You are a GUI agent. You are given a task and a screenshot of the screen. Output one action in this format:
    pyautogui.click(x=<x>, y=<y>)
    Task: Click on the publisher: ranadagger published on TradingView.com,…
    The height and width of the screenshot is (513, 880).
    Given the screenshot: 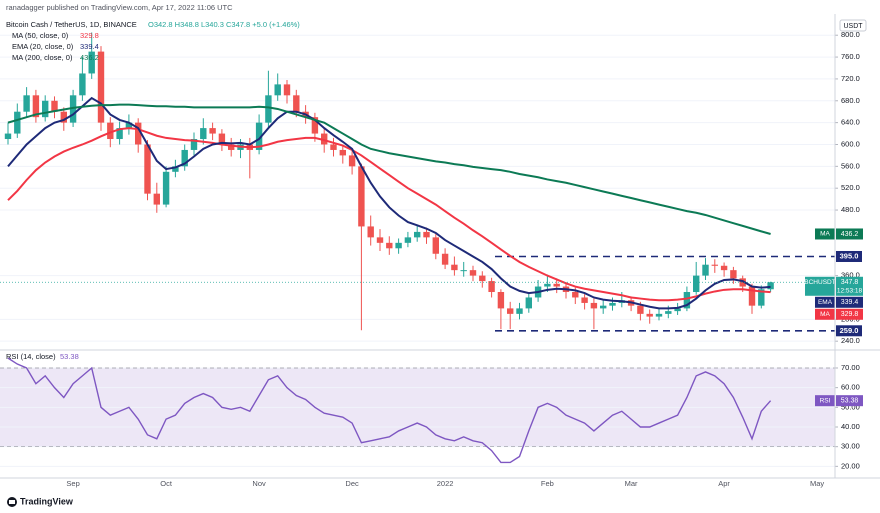 What is the action you would take?
    pyautogui.click(x=119, y=7)
    